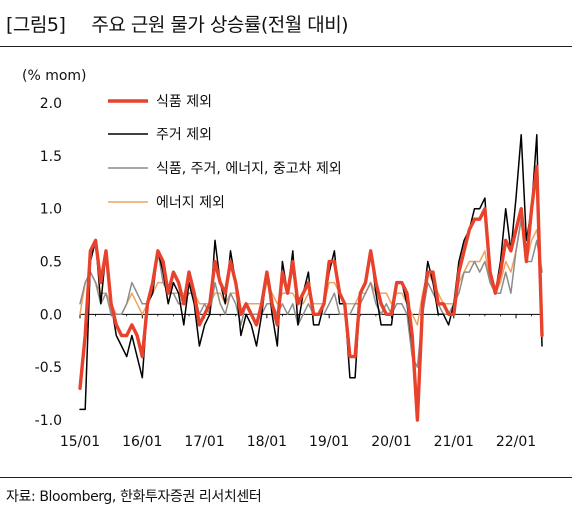 Image resolution: width=572 pixels, height=516 pixels. Describe the element at coordinates (204, 442) in the screenshot. I see `x-tick-label: 17/01` at that location.